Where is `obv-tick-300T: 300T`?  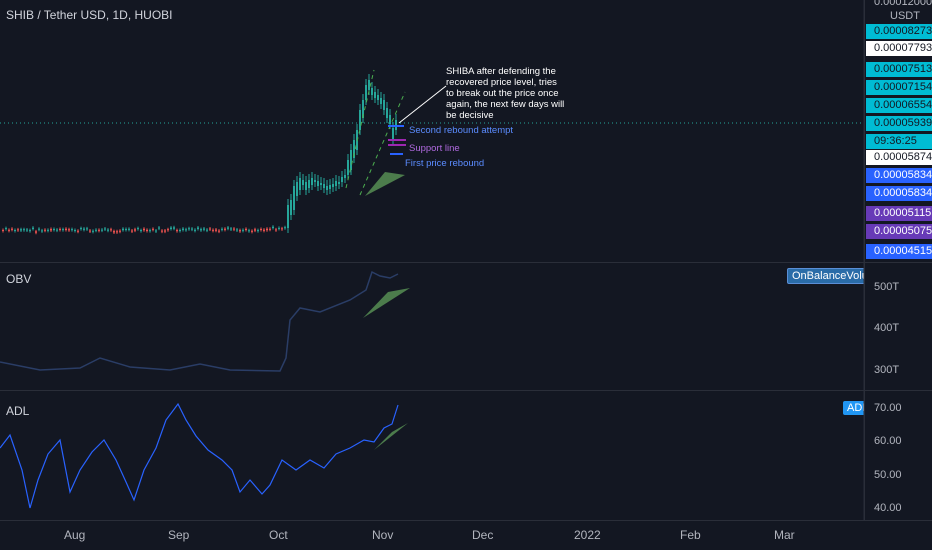
obv-tick-300T: 300T is located at coordinates (887, 370).